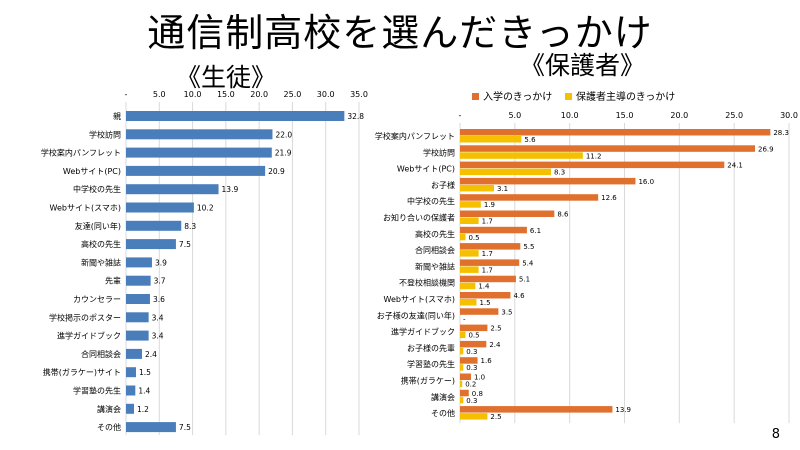  What do you see at coordinates (594, 156) in the screenshot?
I see `value-label: 11.2` at bounding box center [594, 156].